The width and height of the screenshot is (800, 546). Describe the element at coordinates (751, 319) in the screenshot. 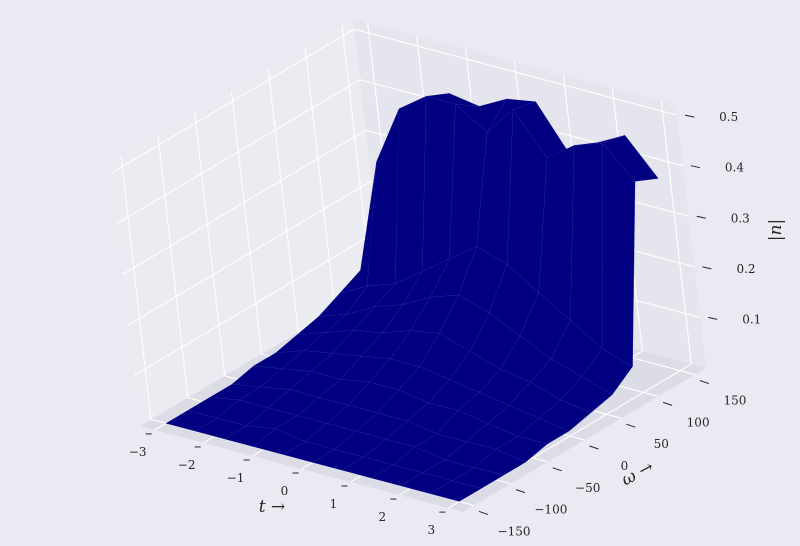

I see `z-tick-label: 0.1` at that location.